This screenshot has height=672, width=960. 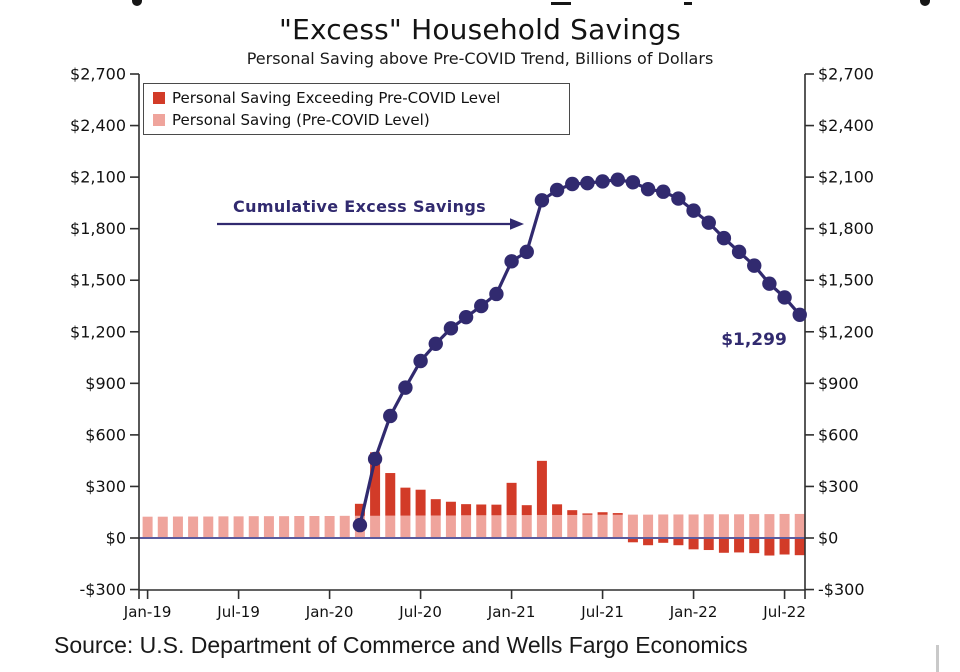 I want to click on x-axis-tick-label: Jan-22, so click(x=693, y=612).